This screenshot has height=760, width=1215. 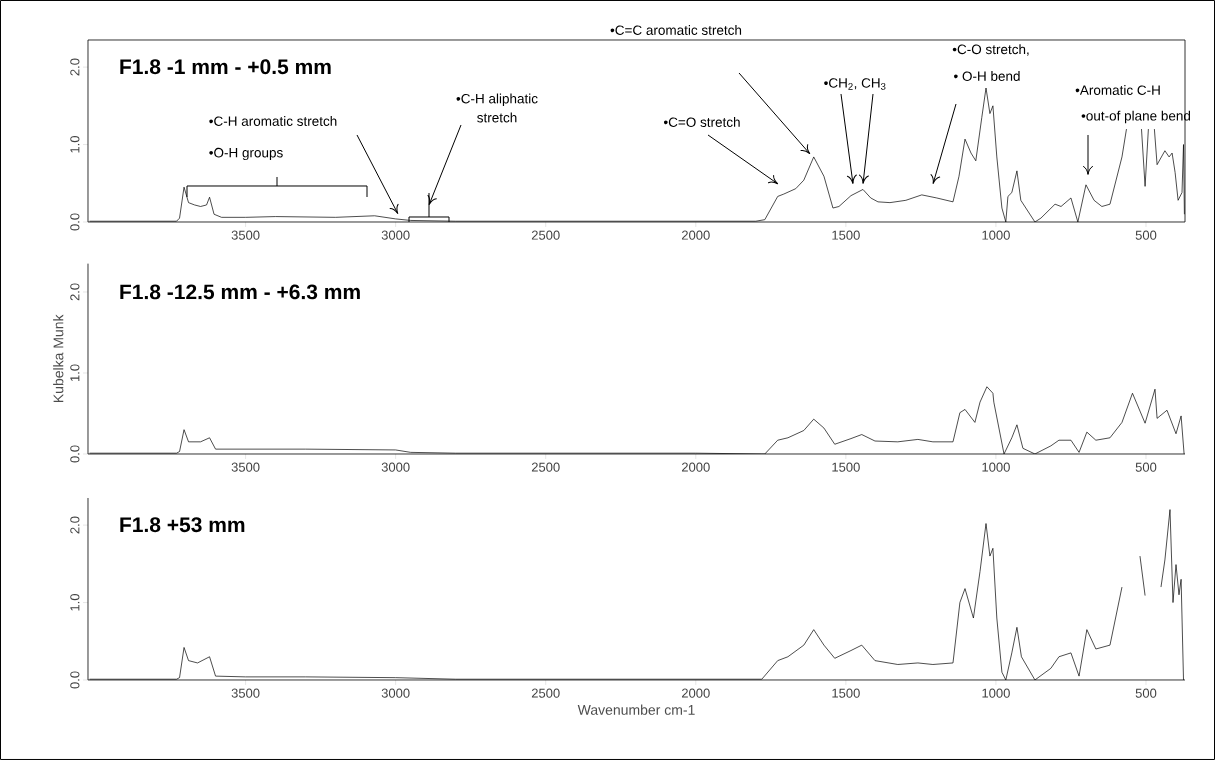 I want to click on text: •C=C aromatic stretch, so click(x=676, y=30).